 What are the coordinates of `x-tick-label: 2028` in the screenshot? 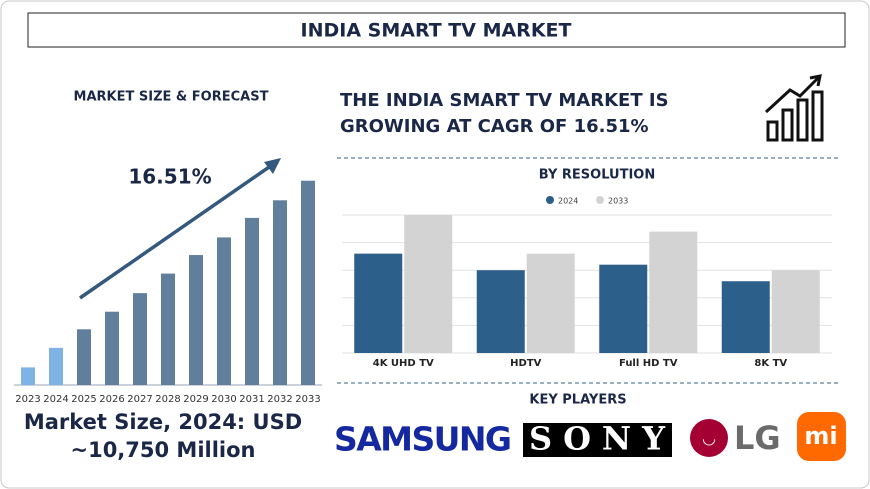 It's located at (167, 399).